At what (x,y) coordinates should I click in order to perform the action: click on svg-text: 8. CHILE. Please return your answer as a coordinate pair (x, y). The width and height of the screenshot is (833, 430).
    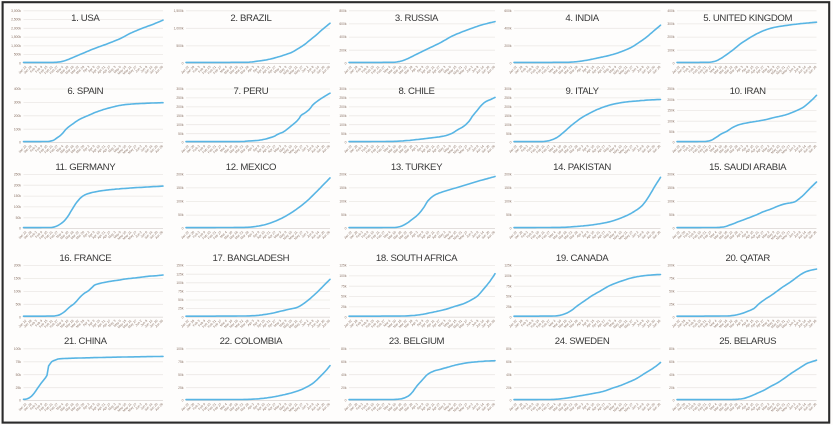
    Looking at the image, I should click on (416, 91).